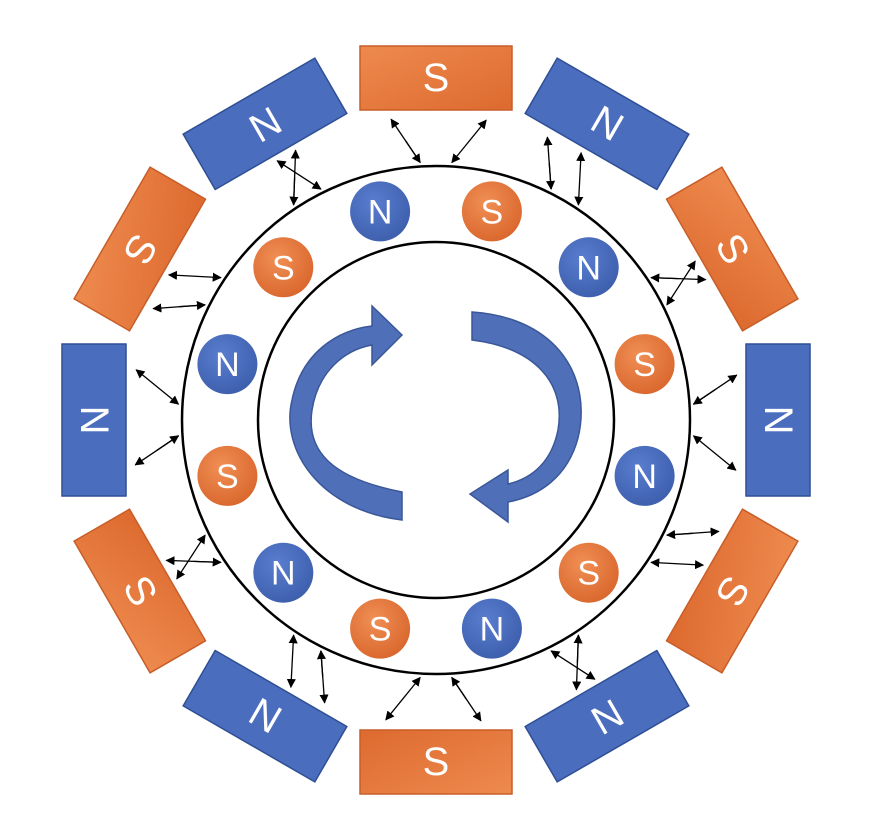  What do you see at coordinates (435, 414) in the screenshot?
I see `rotation-arrows` at bounding box center [435, 414].